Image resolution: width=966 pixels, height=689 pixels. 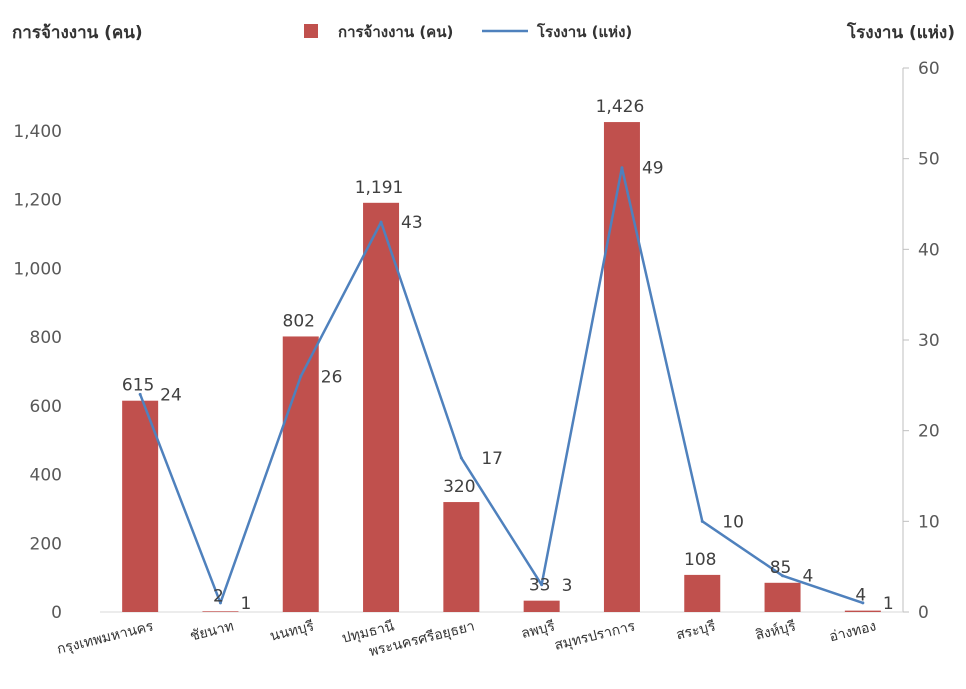 What do you see at coordinates (299, 321) in the screenshot?
I see `bar-data-label: 802` at bounding box center [299, 321].